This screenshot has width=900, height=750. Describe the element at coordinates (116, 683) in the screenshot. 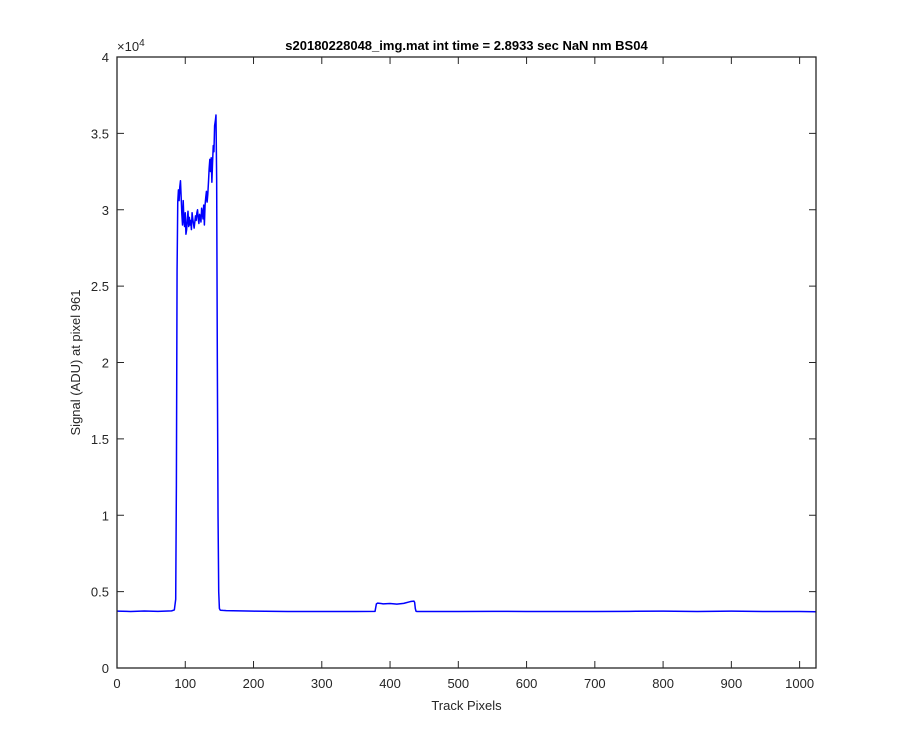

I see `x-tick-label: 0` at that location.